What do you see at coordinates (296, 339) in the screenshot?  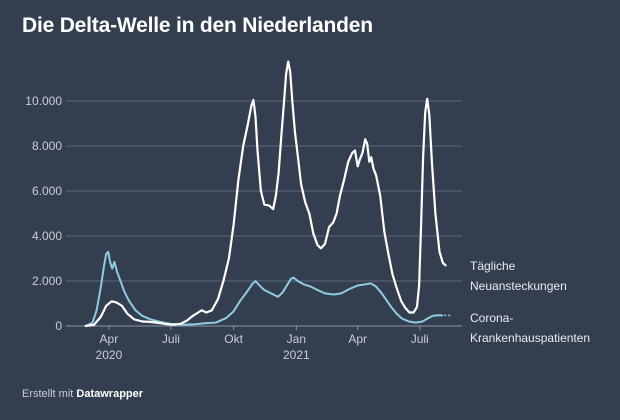 I see `x-tick-label: Jan` at bounding box center [296, 339].